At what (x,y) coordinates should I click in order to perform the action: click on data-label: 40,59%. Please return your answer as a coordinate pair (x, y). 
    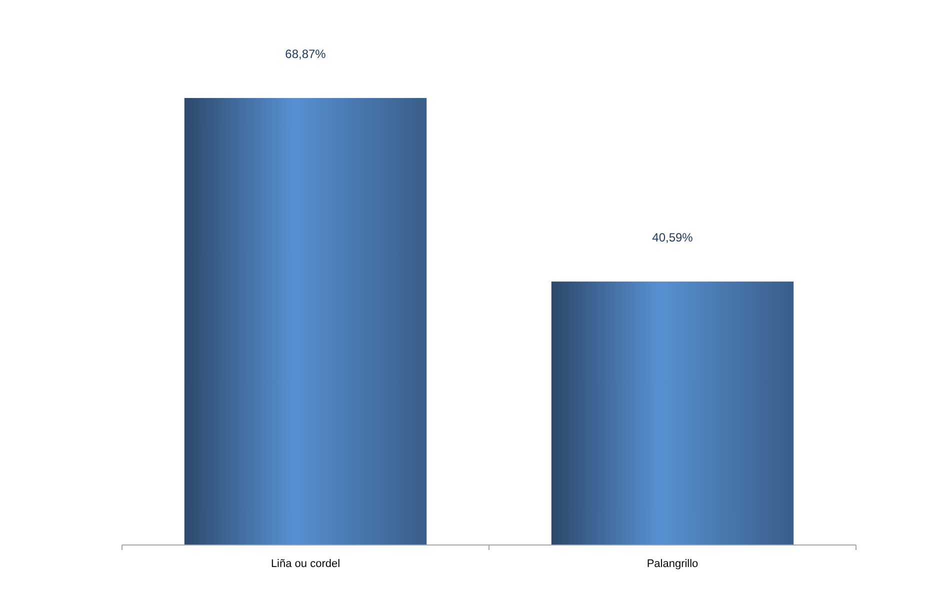
    Looking at the image, I should click on (673, 237).